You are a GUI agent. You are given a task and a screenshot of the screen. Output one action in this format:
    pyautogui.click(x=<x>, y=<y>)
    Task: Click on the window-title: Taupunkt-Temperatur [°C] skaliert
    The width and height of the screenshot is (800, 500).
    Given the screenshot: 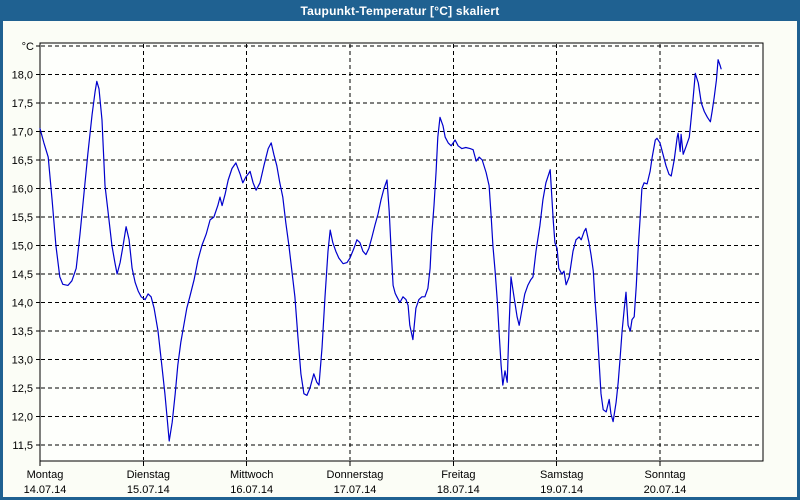 What is the action you would take?
    pyautogui.click(x=400, y=10)
    